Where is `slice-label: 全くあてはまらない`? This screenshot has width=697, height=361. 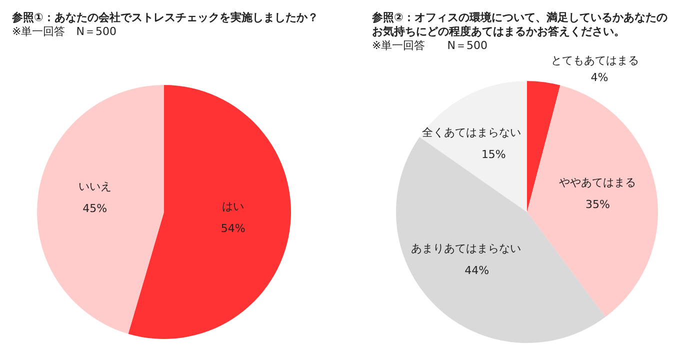 slice-label: 全くあてはまらない is located at coordinates (471, 133).